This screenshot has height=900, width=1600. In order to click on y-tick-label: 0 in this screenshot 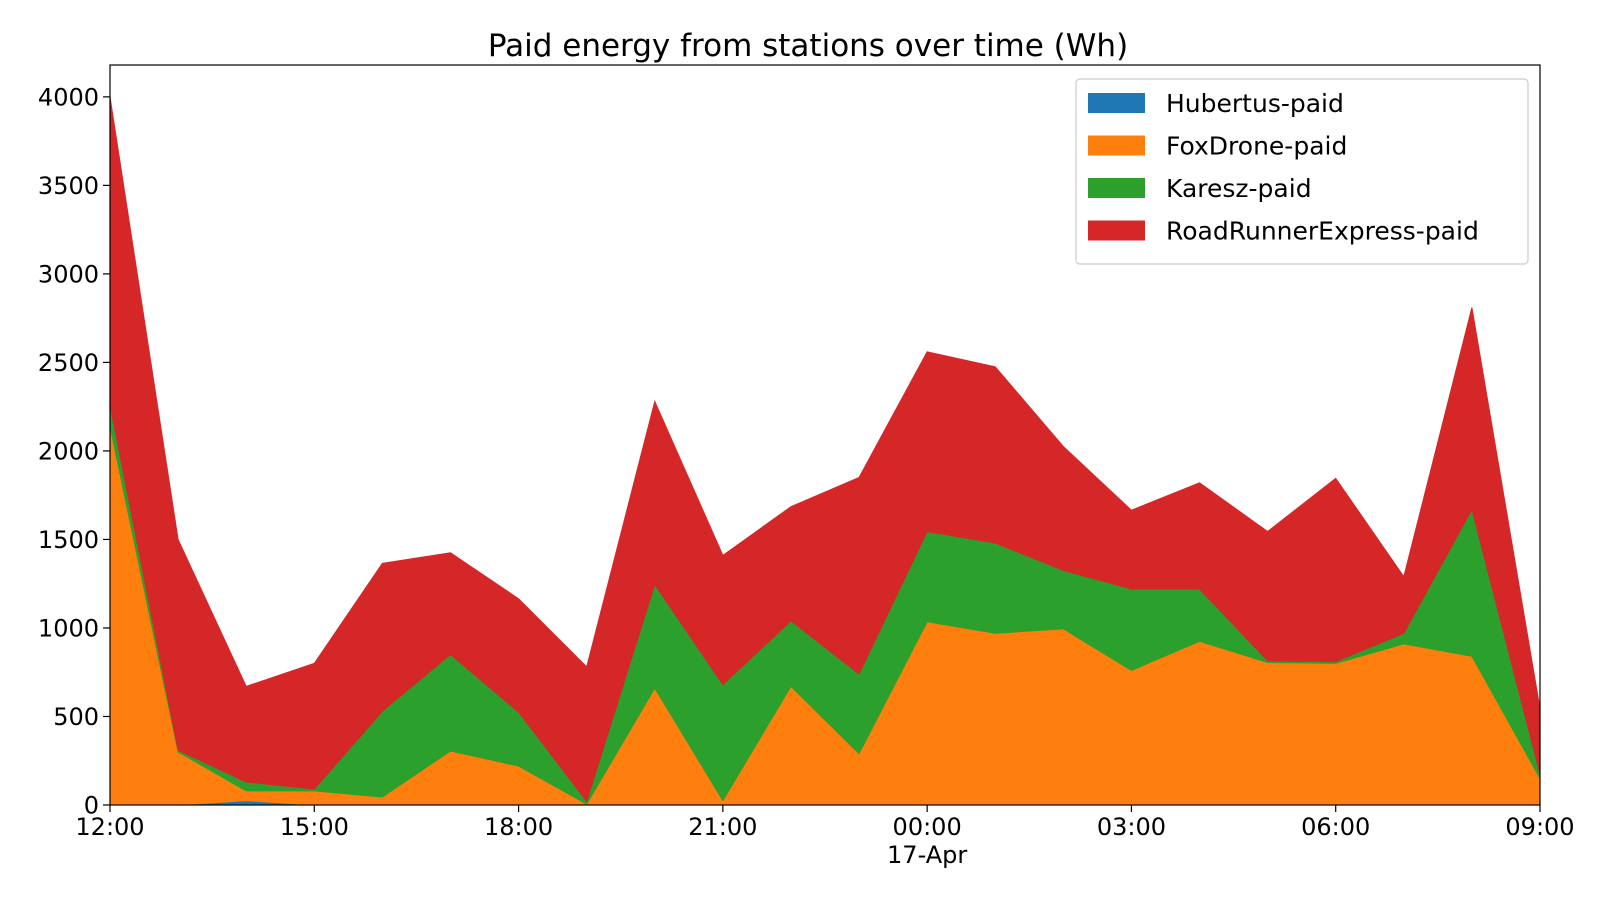, I will do `click(91, 806)`.